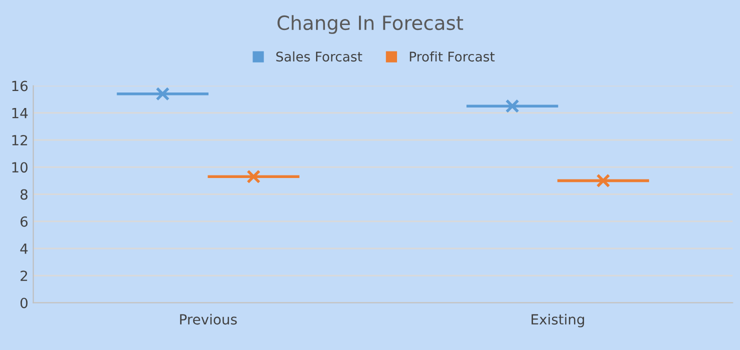  I want to click on chart-title: Change In Forecast, so click(371, 24).